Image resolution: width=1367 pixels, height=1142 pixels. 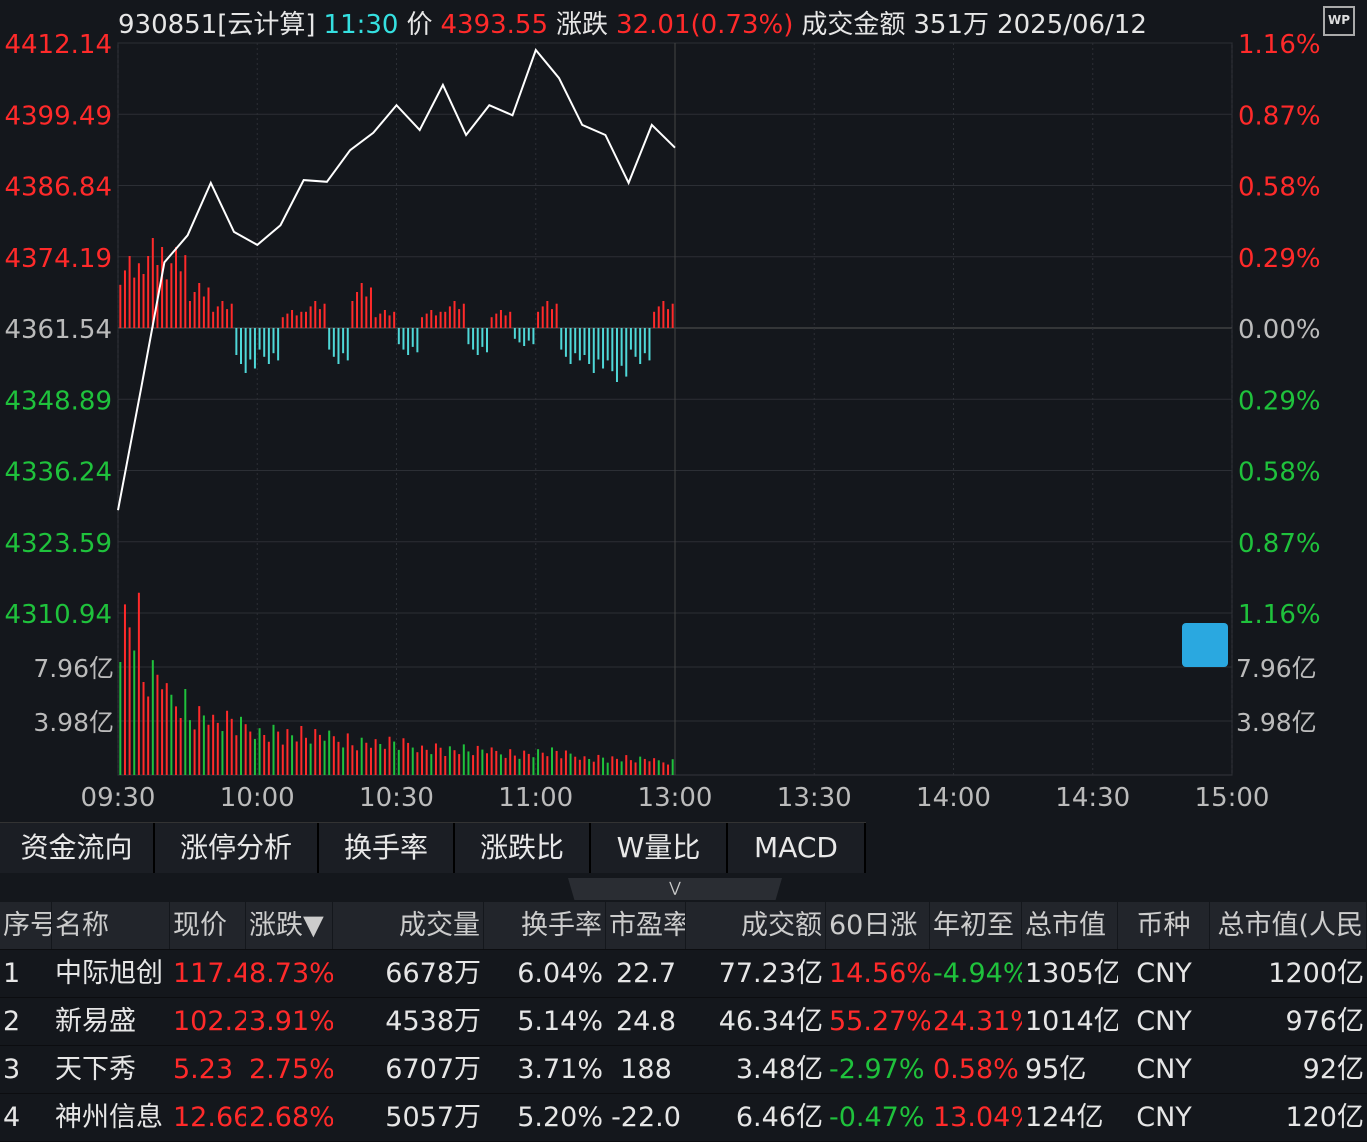 What do you see at coordinates (977, 1021) in the screenshot?
I see `table-cell: 24.31%` at bounding box center [977, 1021].